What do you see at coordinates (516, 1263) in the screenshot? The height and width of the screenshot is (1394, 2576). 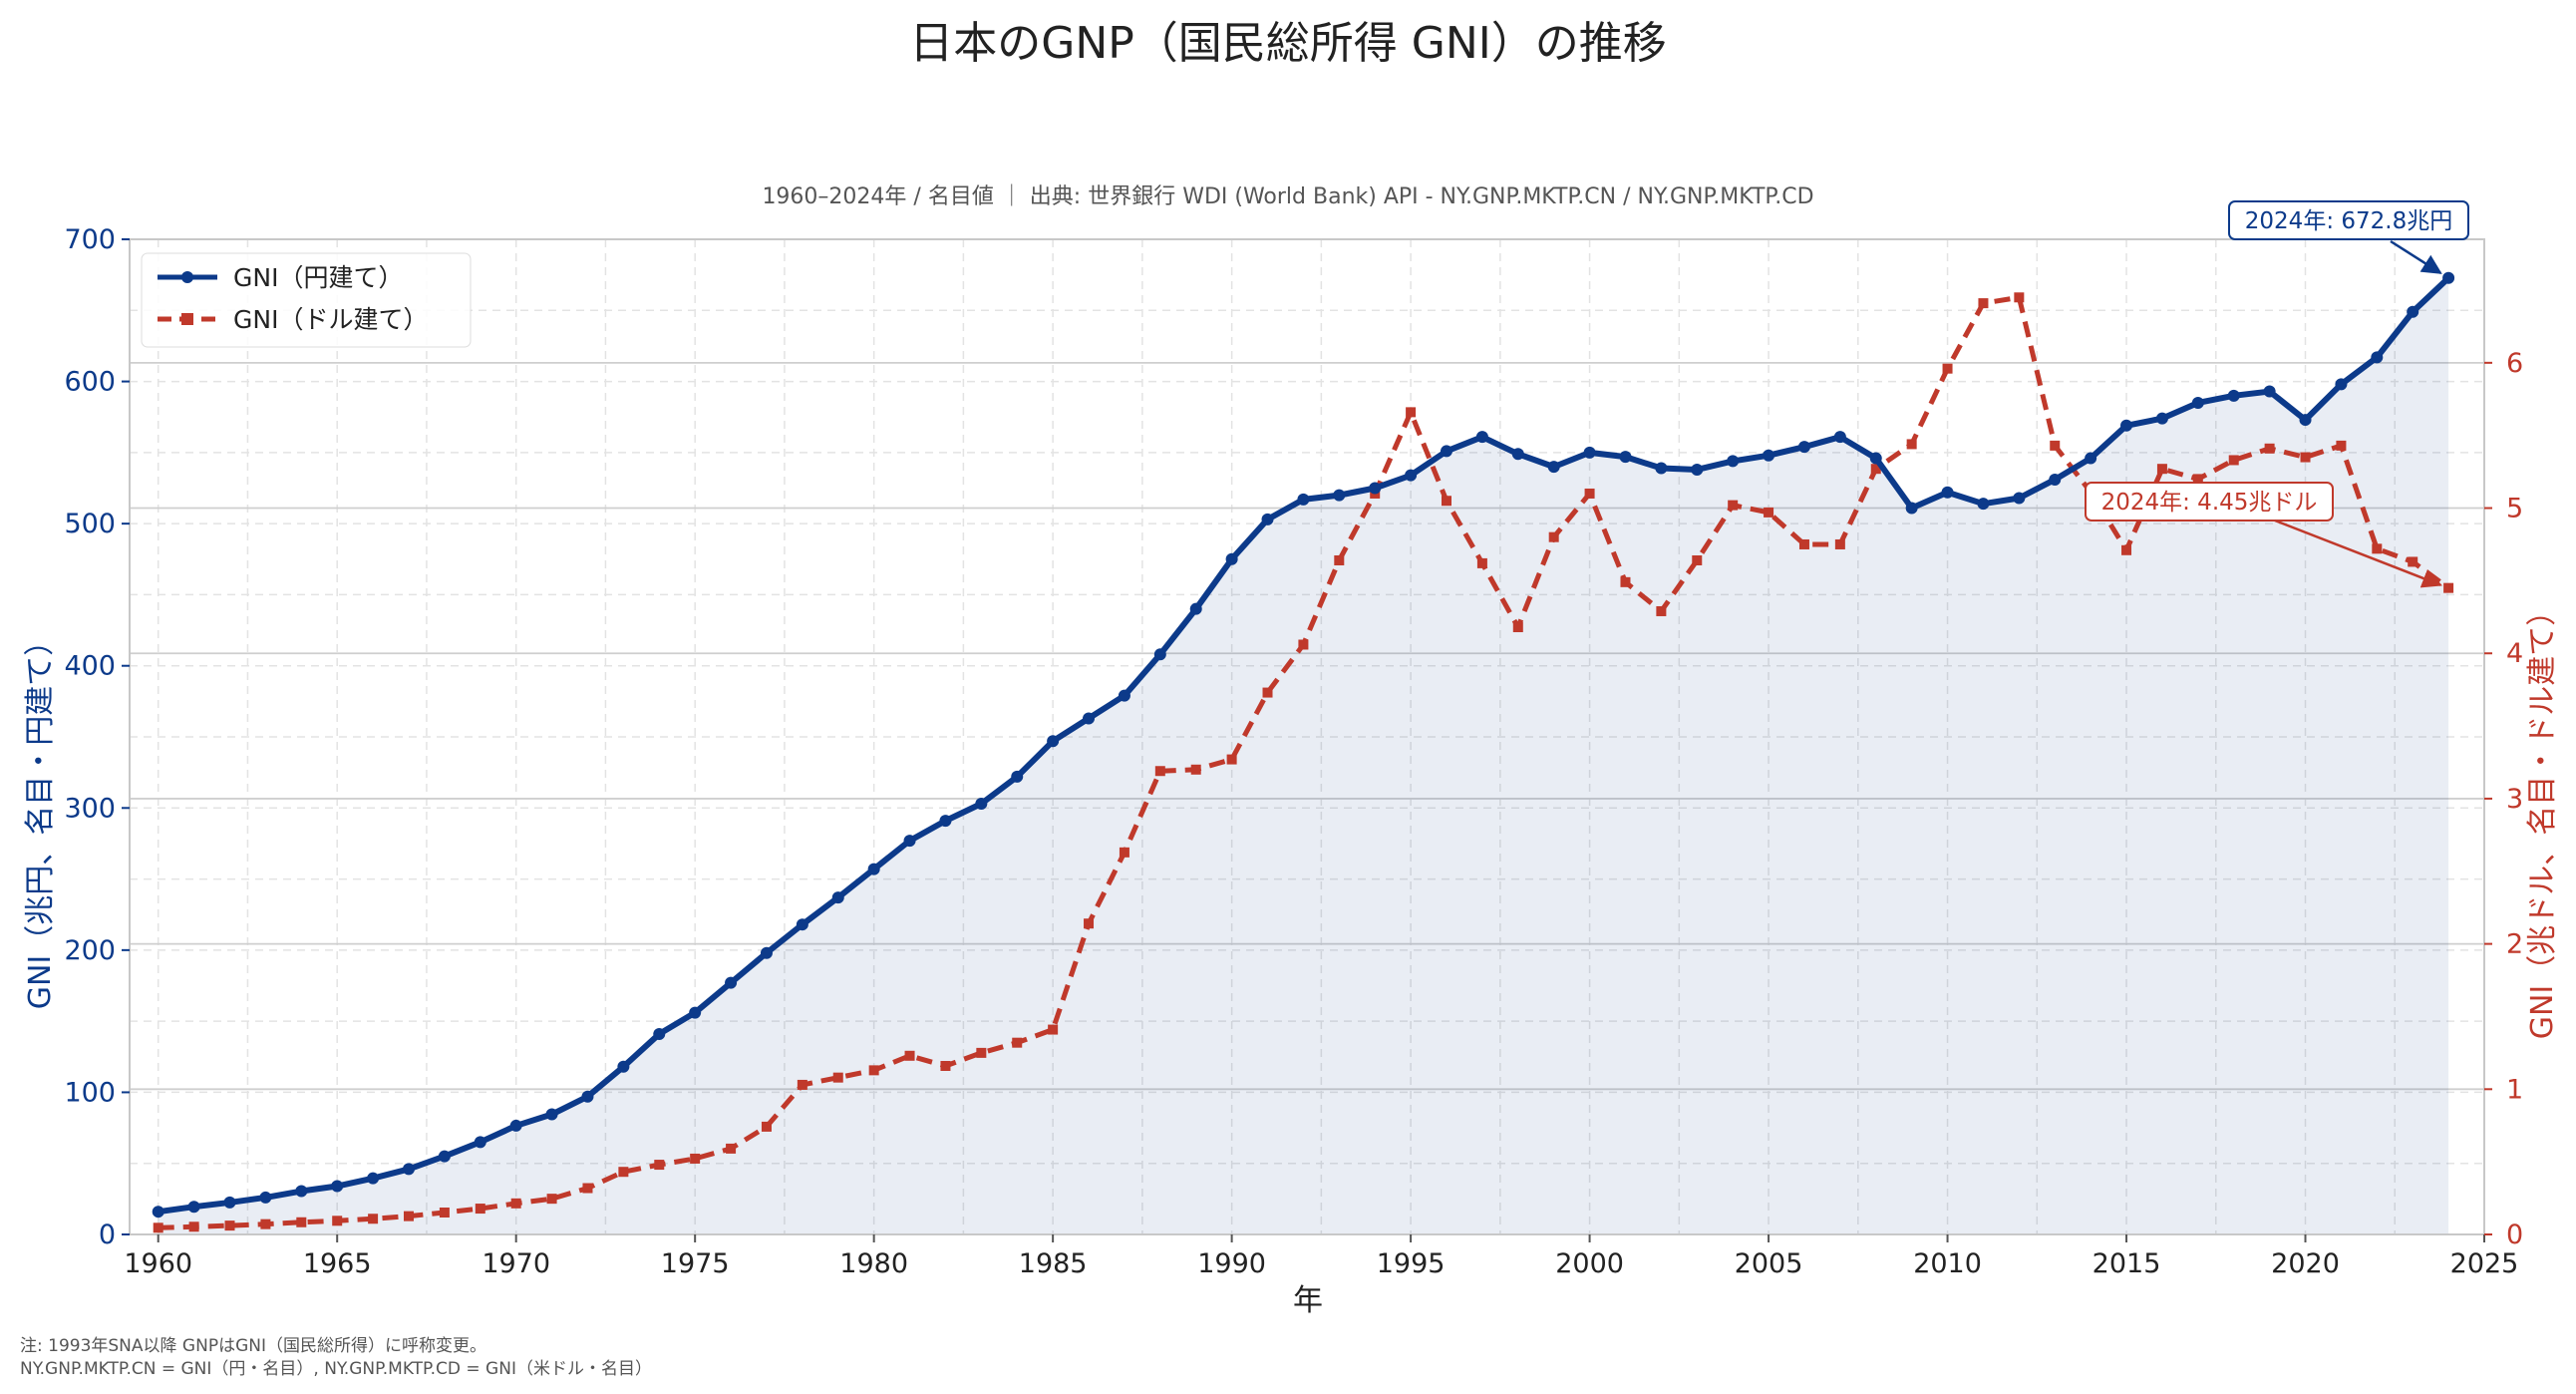 I see `x-tick-label: 1970` at bounding box center [516, 1263].